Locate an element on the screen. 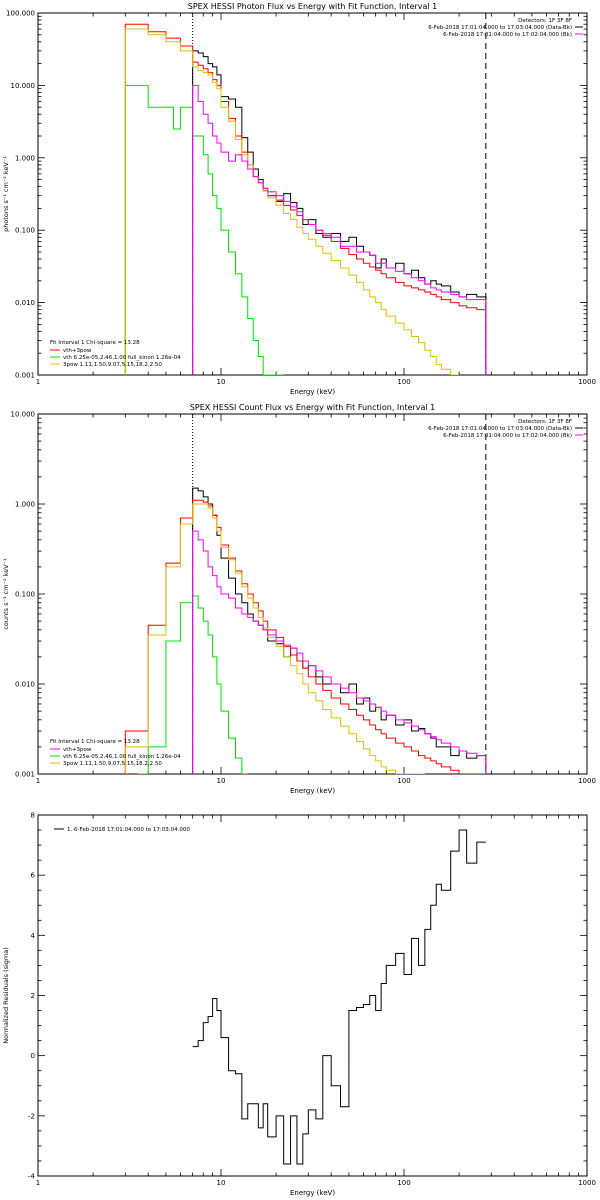  y-tick-label: -2 is located at coordinates (31, 1116).